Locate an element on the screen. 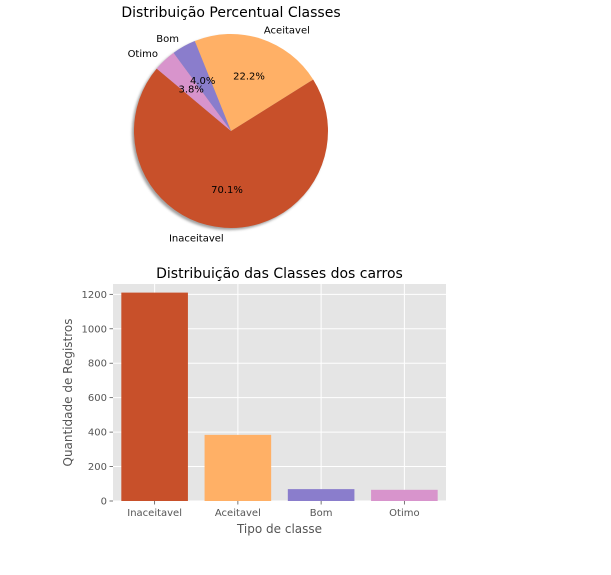 This screenshot has height=575, width=611. bar-y-tick-label-600: 600 is located at coordinates (97, 398).